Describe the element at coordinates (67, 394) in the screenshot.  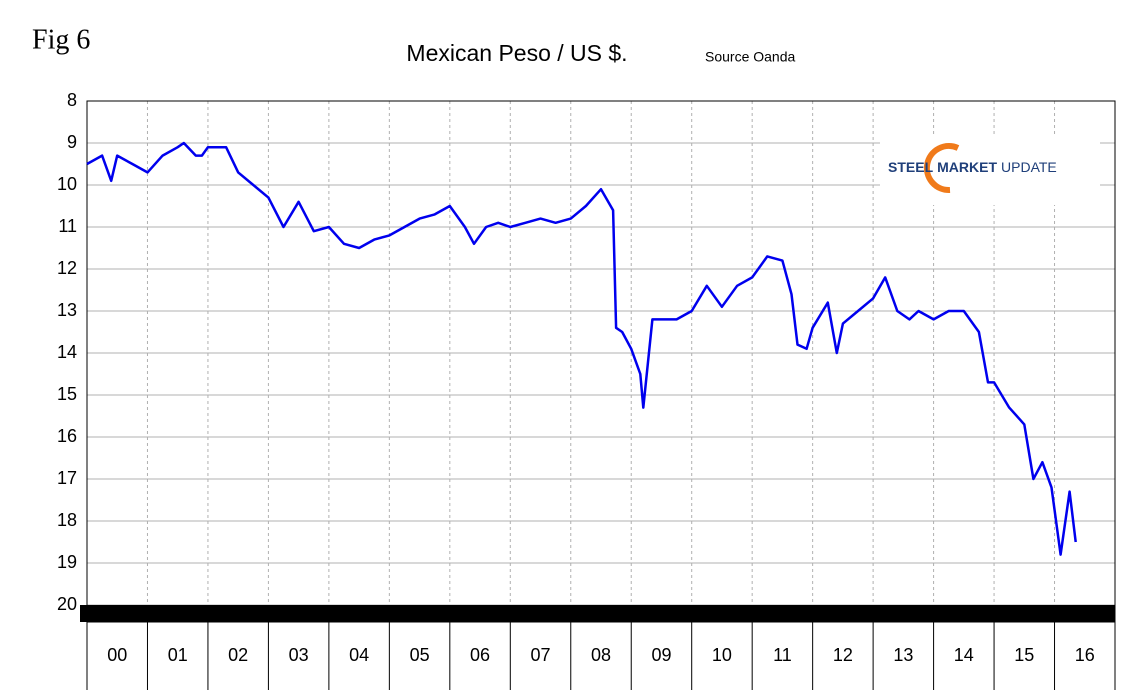
I see `y-tick-label: 15` at that location.